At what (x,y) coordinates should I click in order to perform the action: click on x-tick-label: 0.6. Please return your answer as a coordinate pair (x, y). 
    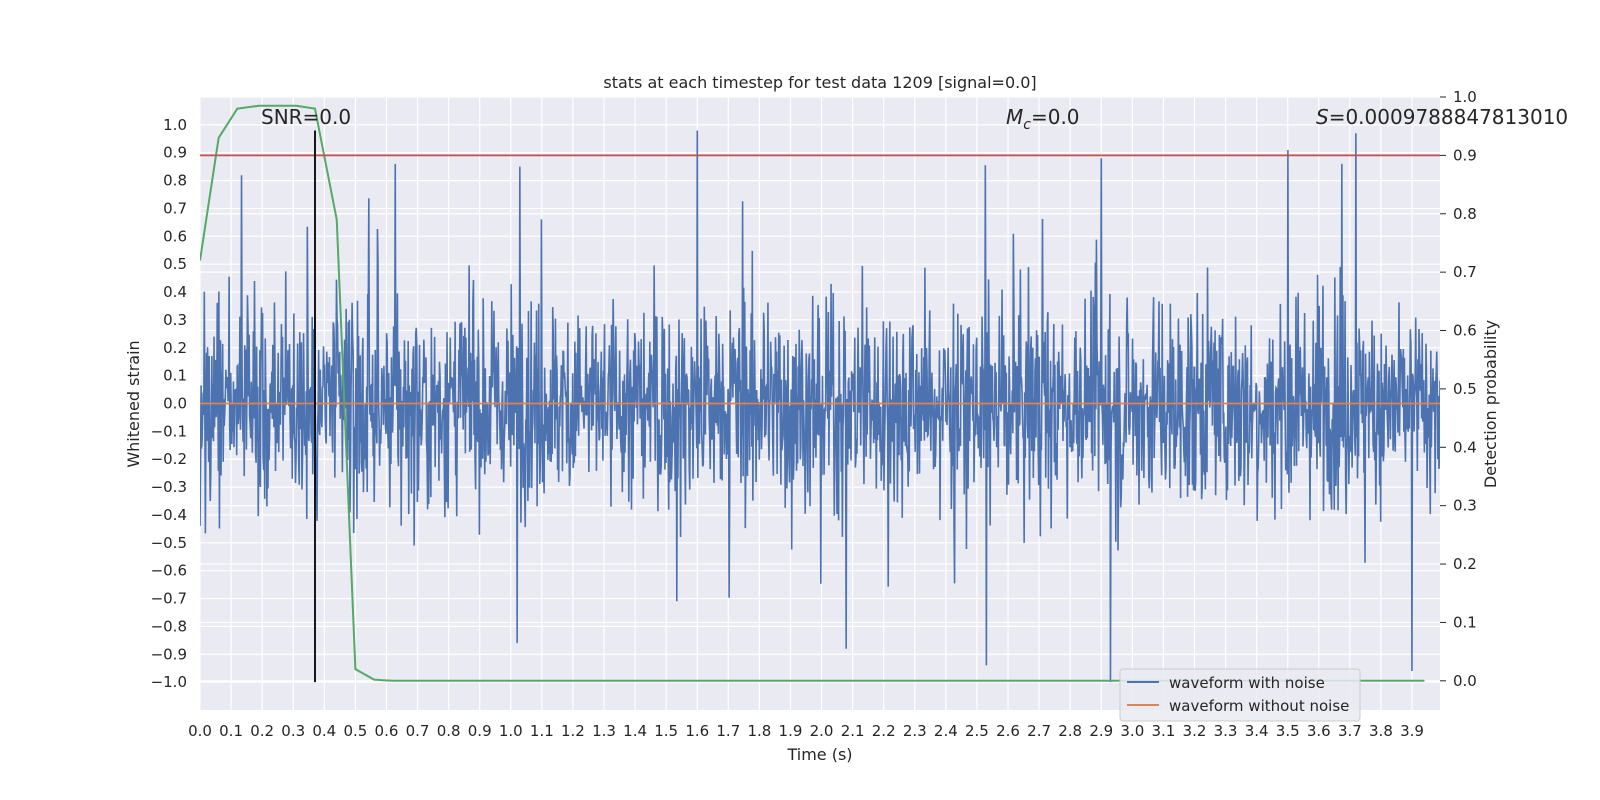
    Looking at the image, I should click on (387, 731).